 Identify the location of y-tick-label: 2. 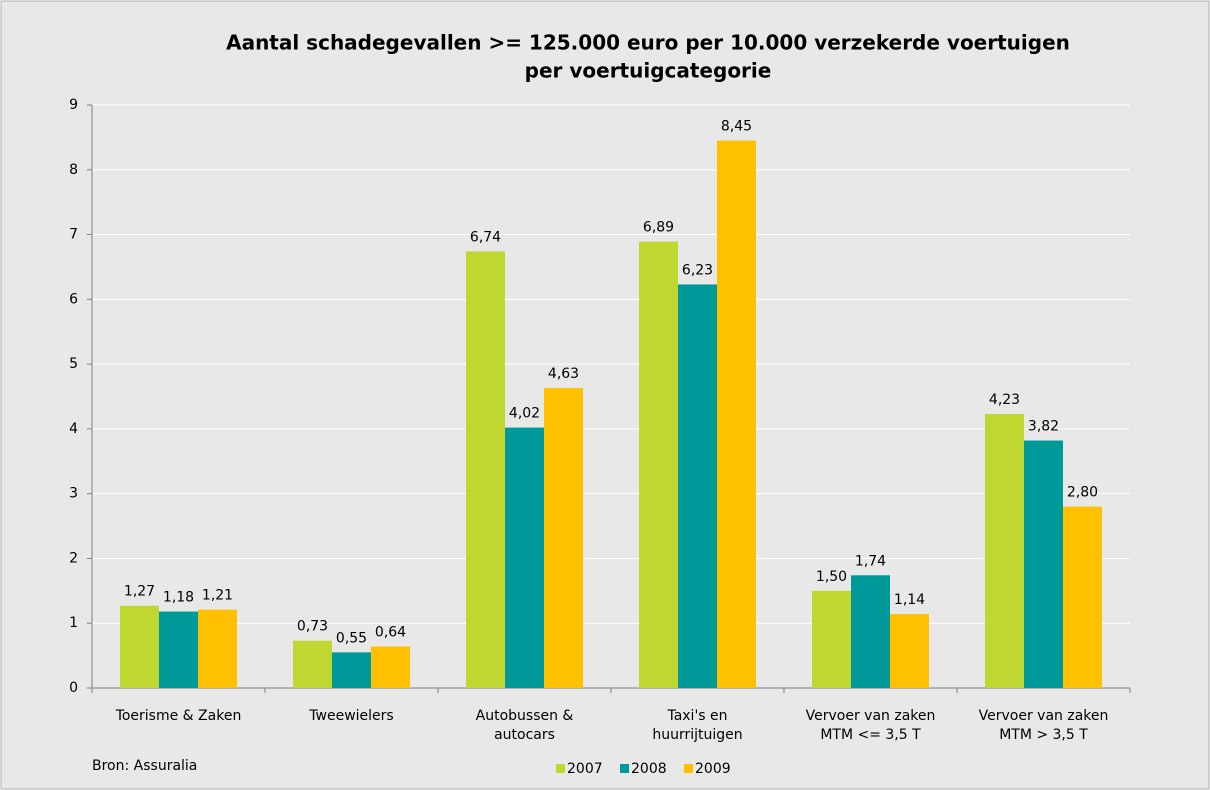
(73, 558).